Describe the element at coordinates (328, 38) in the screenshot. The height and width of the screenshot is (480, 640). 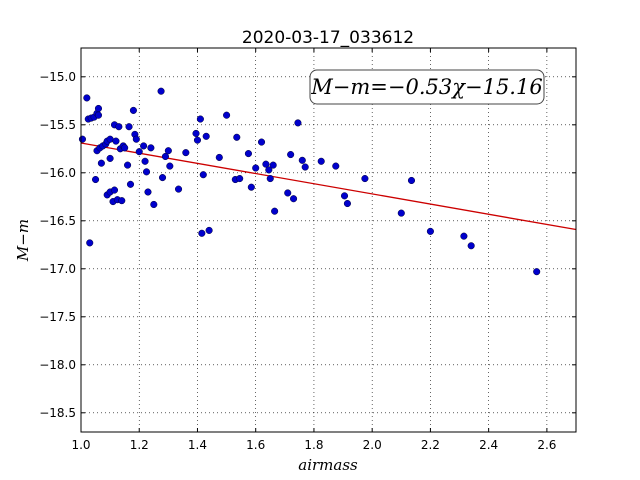
I see `chart-title: 2020-03-17_033612` at that location.